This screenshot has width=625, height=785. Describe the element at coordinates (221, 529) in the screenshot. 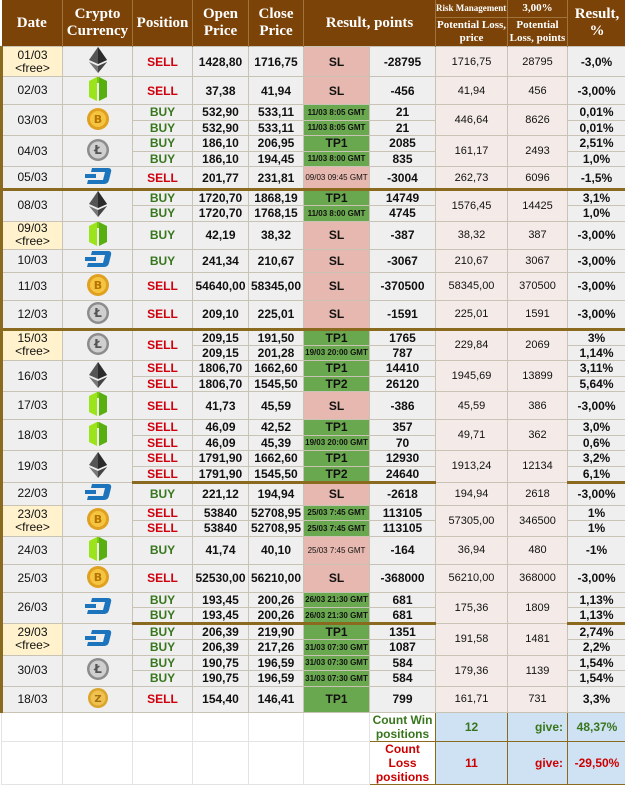

I see `open-price: 53840` at that location.